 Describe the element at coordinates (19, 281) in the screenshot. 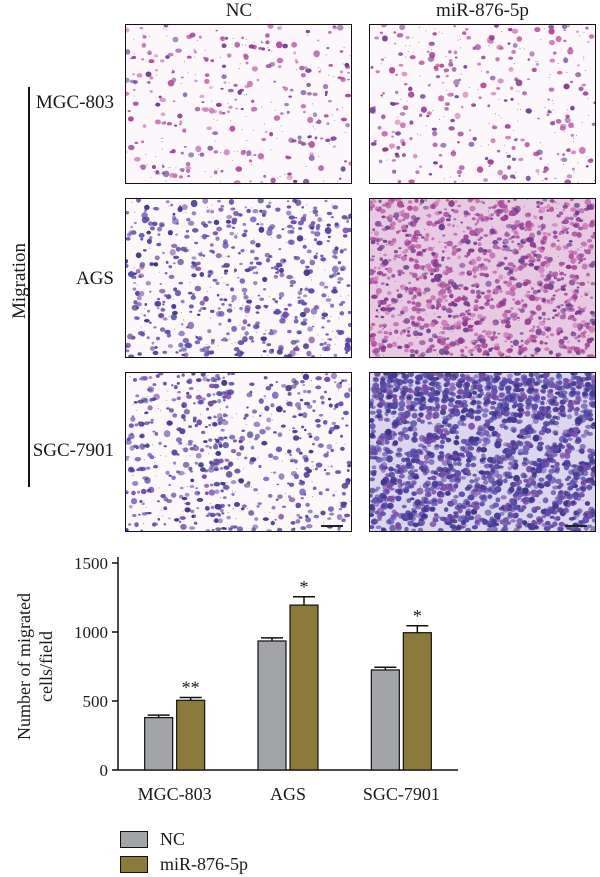

I see `group-label-migration: Migration` at that location.